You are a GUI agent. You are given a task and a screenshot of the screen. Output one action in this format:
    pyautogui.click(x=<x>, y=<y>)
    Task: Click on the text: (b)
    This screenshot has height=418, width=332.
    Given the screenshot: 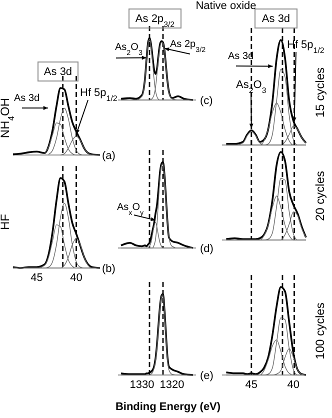 What is the action you would take?
    pyautogui.click(x=109, y=269)
    